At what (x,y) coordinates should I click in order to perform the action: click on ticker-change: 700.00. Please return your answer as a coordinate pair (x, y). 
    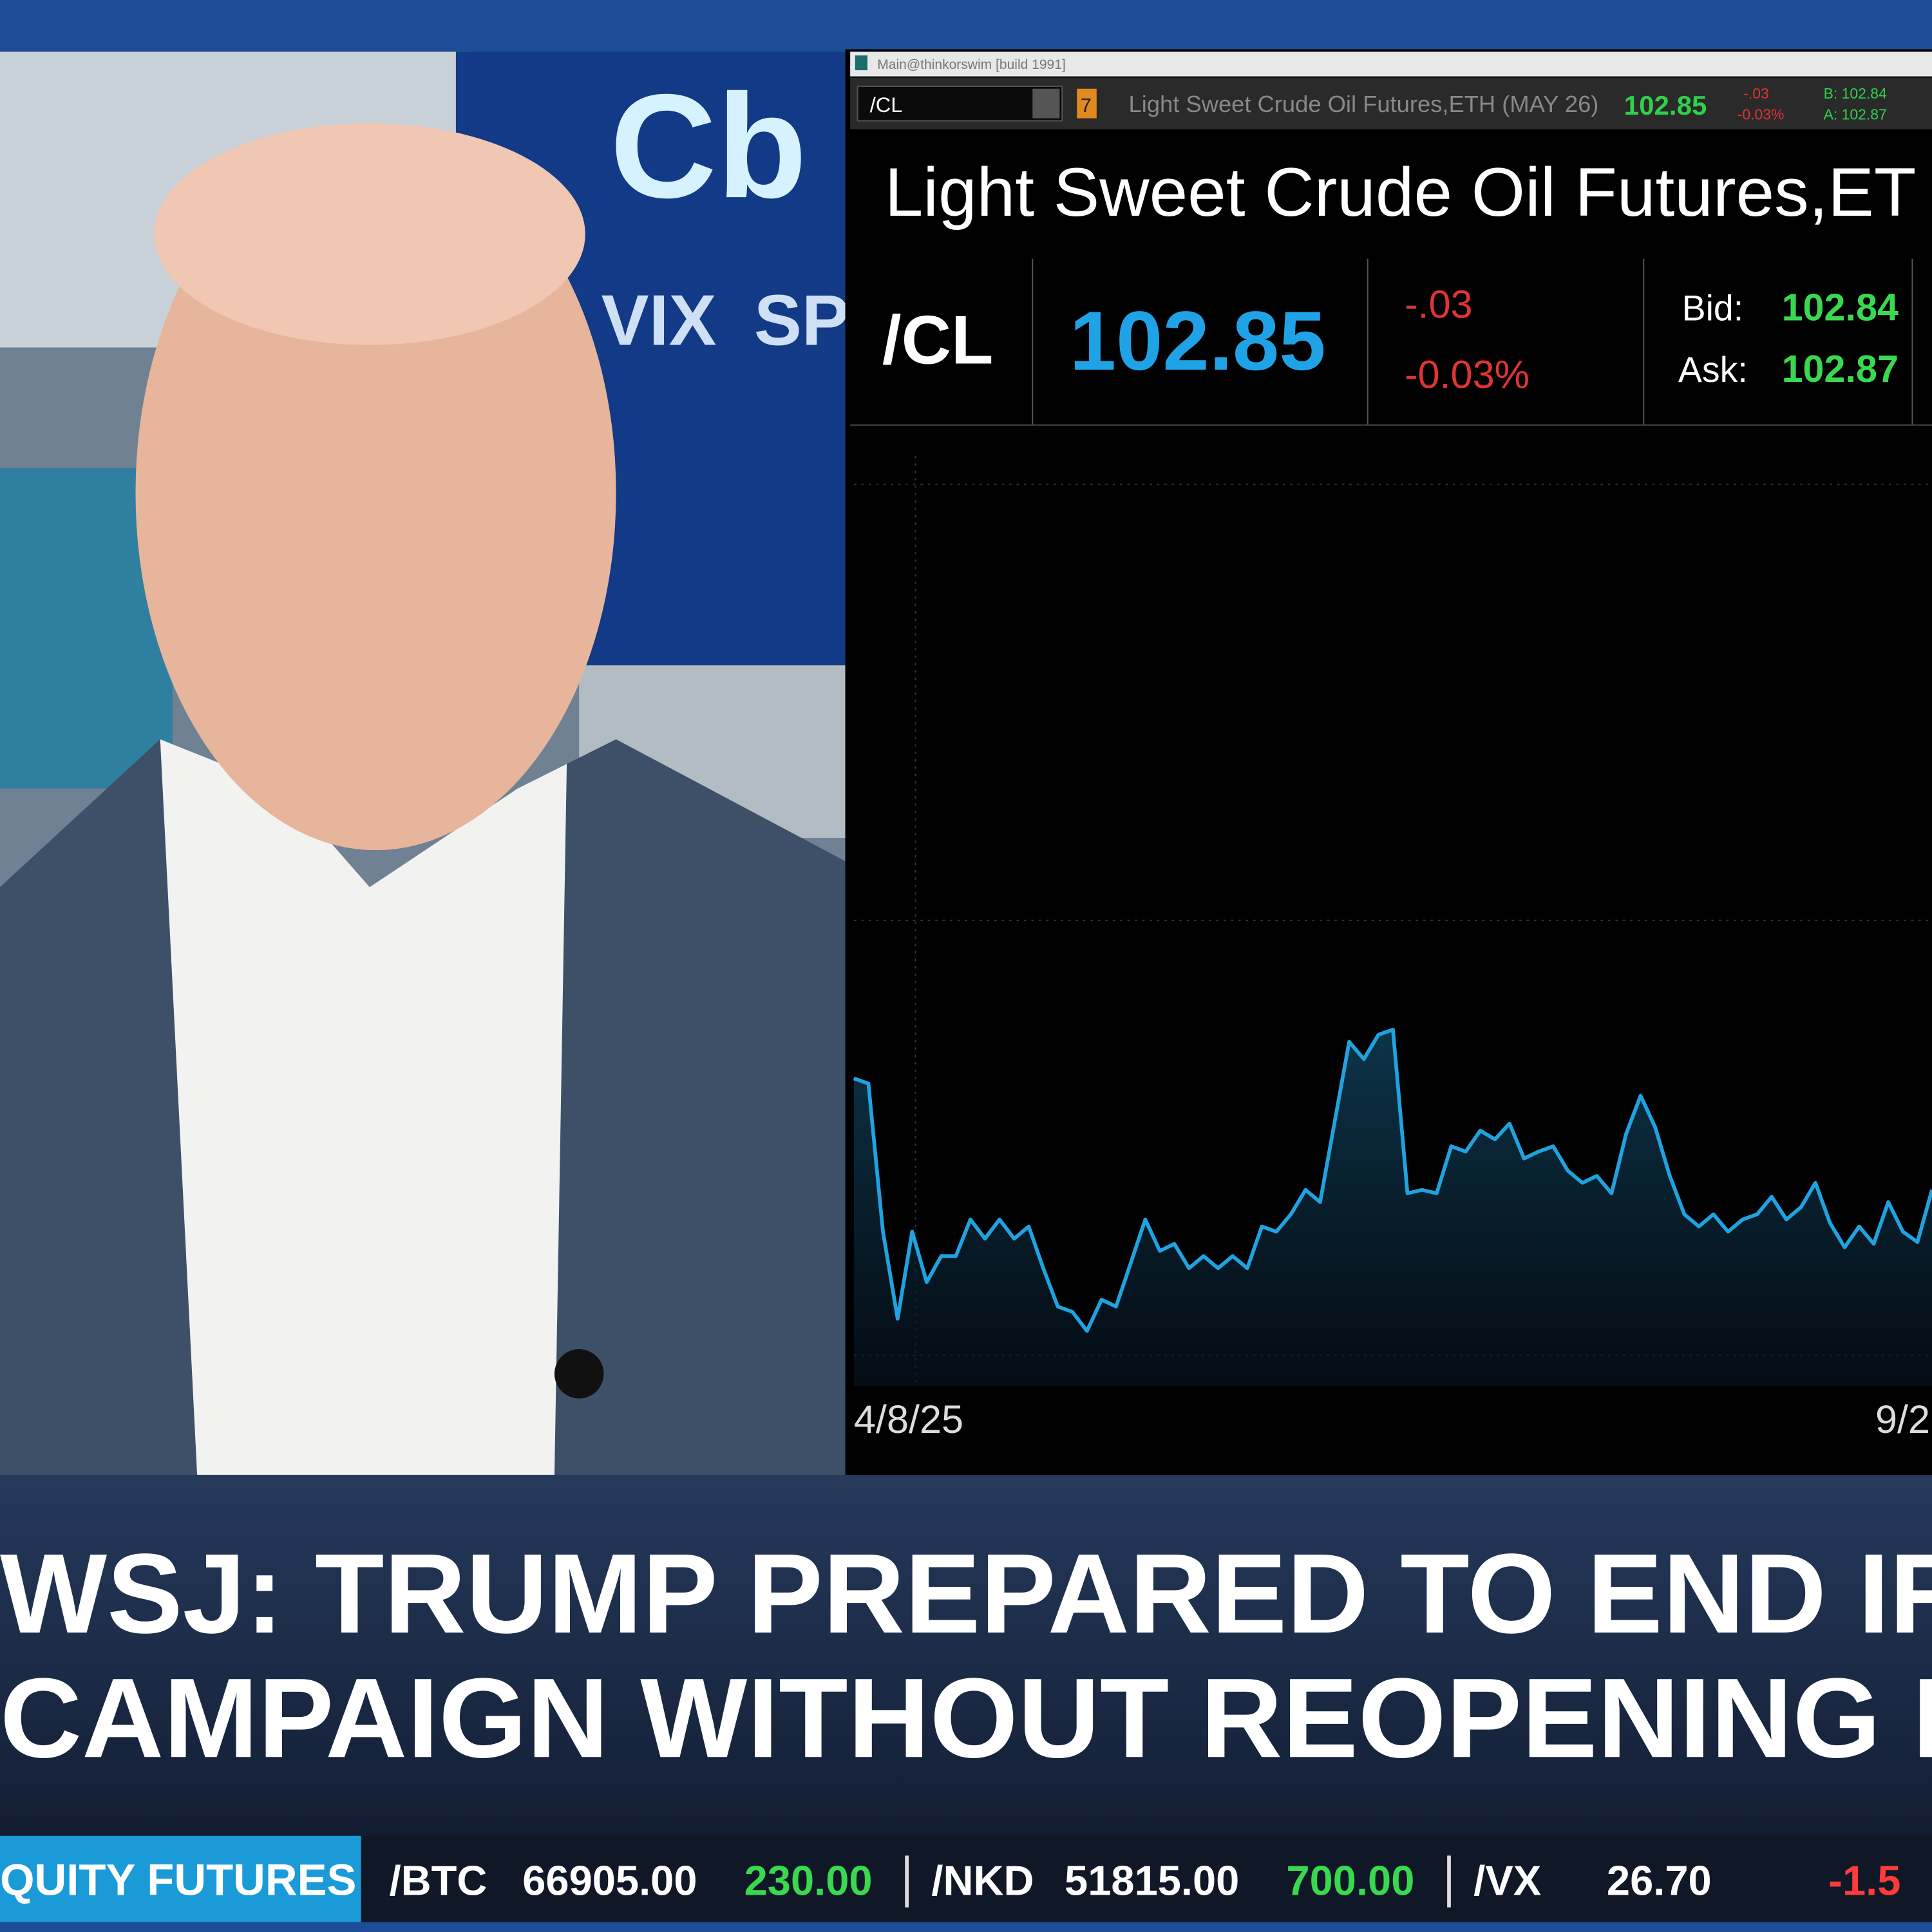
    Looking at the image, I should click on (1350, 1880).